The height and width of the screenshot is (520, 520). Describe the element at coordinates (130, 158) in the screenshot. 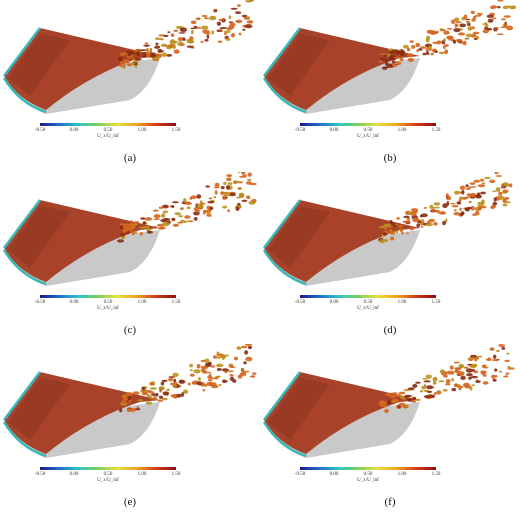

I see `subfigure-caption: (a)` at that location.